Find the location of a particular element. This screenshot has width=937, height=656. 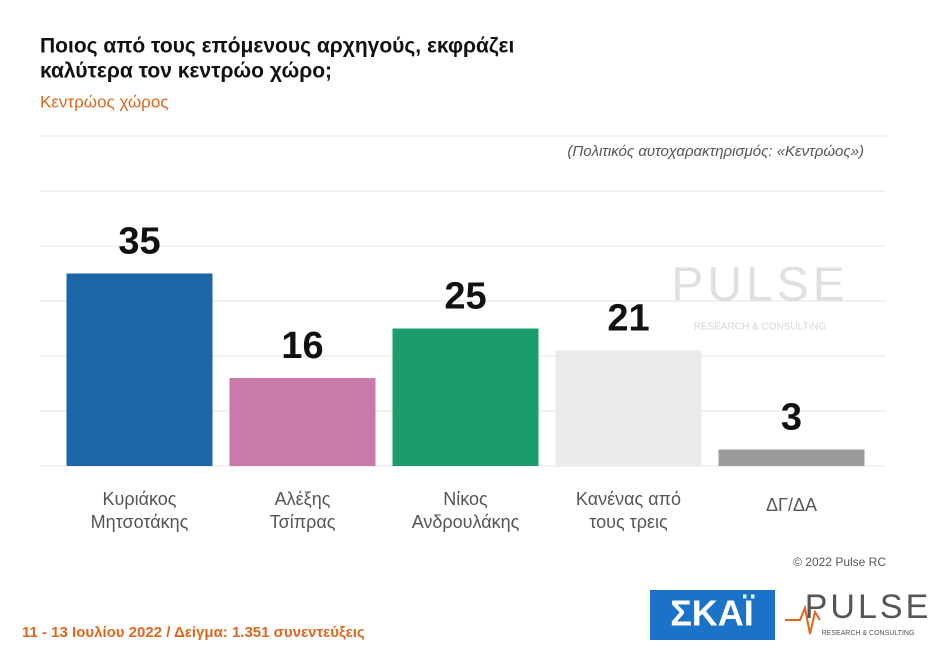

x-tick-label: Τσίπρας is located at coordinates (303, 522).